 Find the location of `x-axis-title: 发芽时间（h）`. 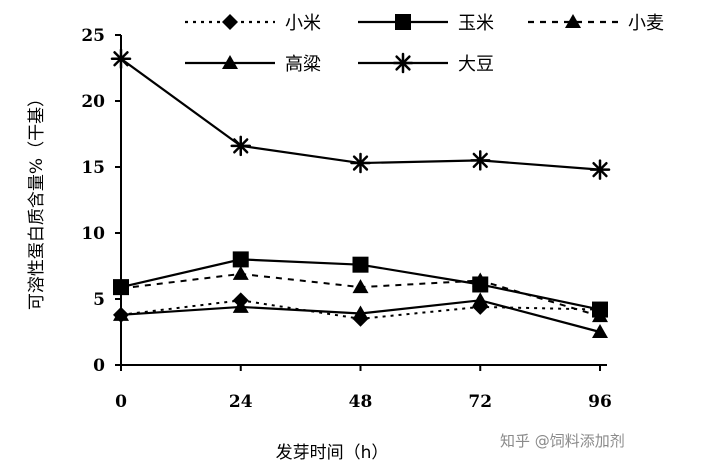

x-axis-title: 发芽时间（h） is located at coordinates (332, 453).